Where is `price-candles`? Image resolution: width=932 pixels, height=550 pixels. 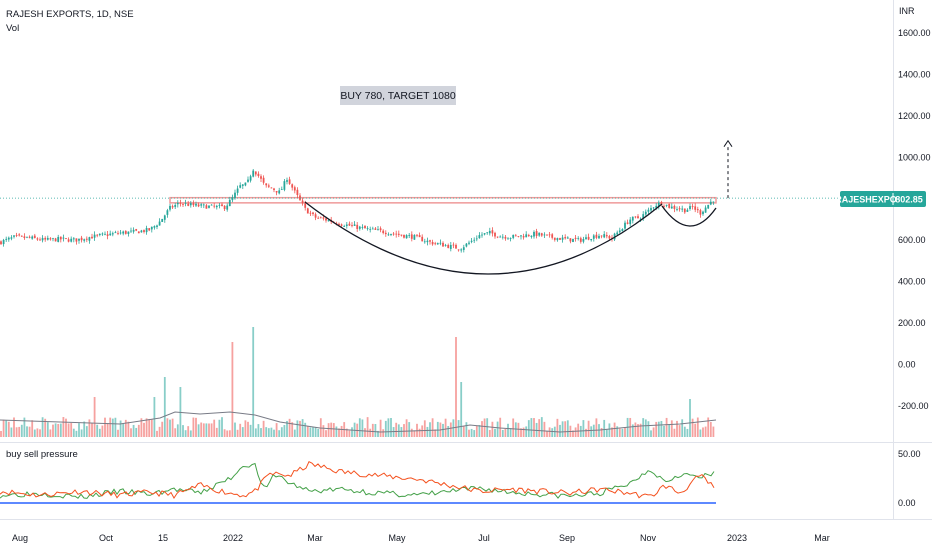 price-candles is located at coordinates (357, 210).